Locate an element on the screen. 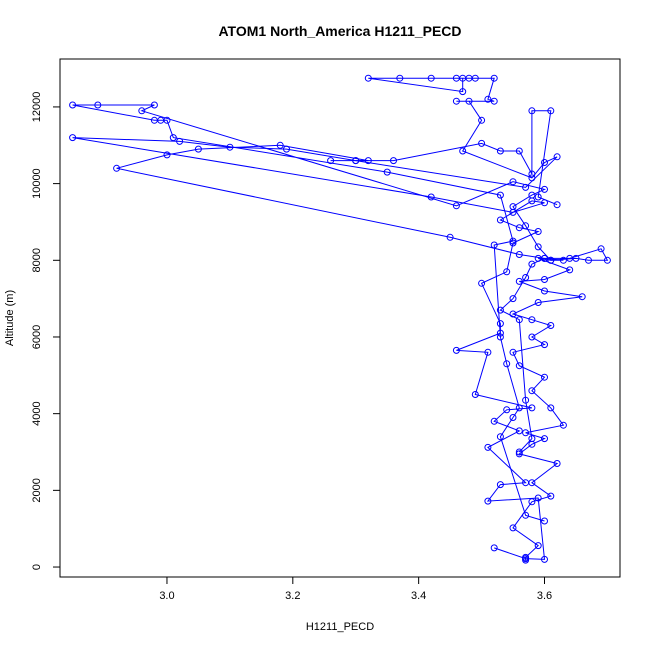 This screenshot has height=650, width=650. y-tick-label: 8000 is located at coordinates (37, 260).